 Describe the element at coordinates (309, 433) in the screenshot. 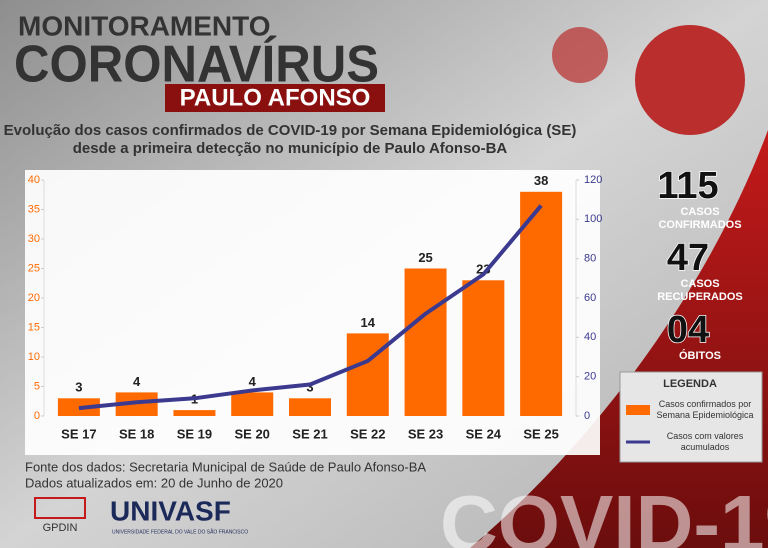

I see `x-tick-label: SE 21` at that location.